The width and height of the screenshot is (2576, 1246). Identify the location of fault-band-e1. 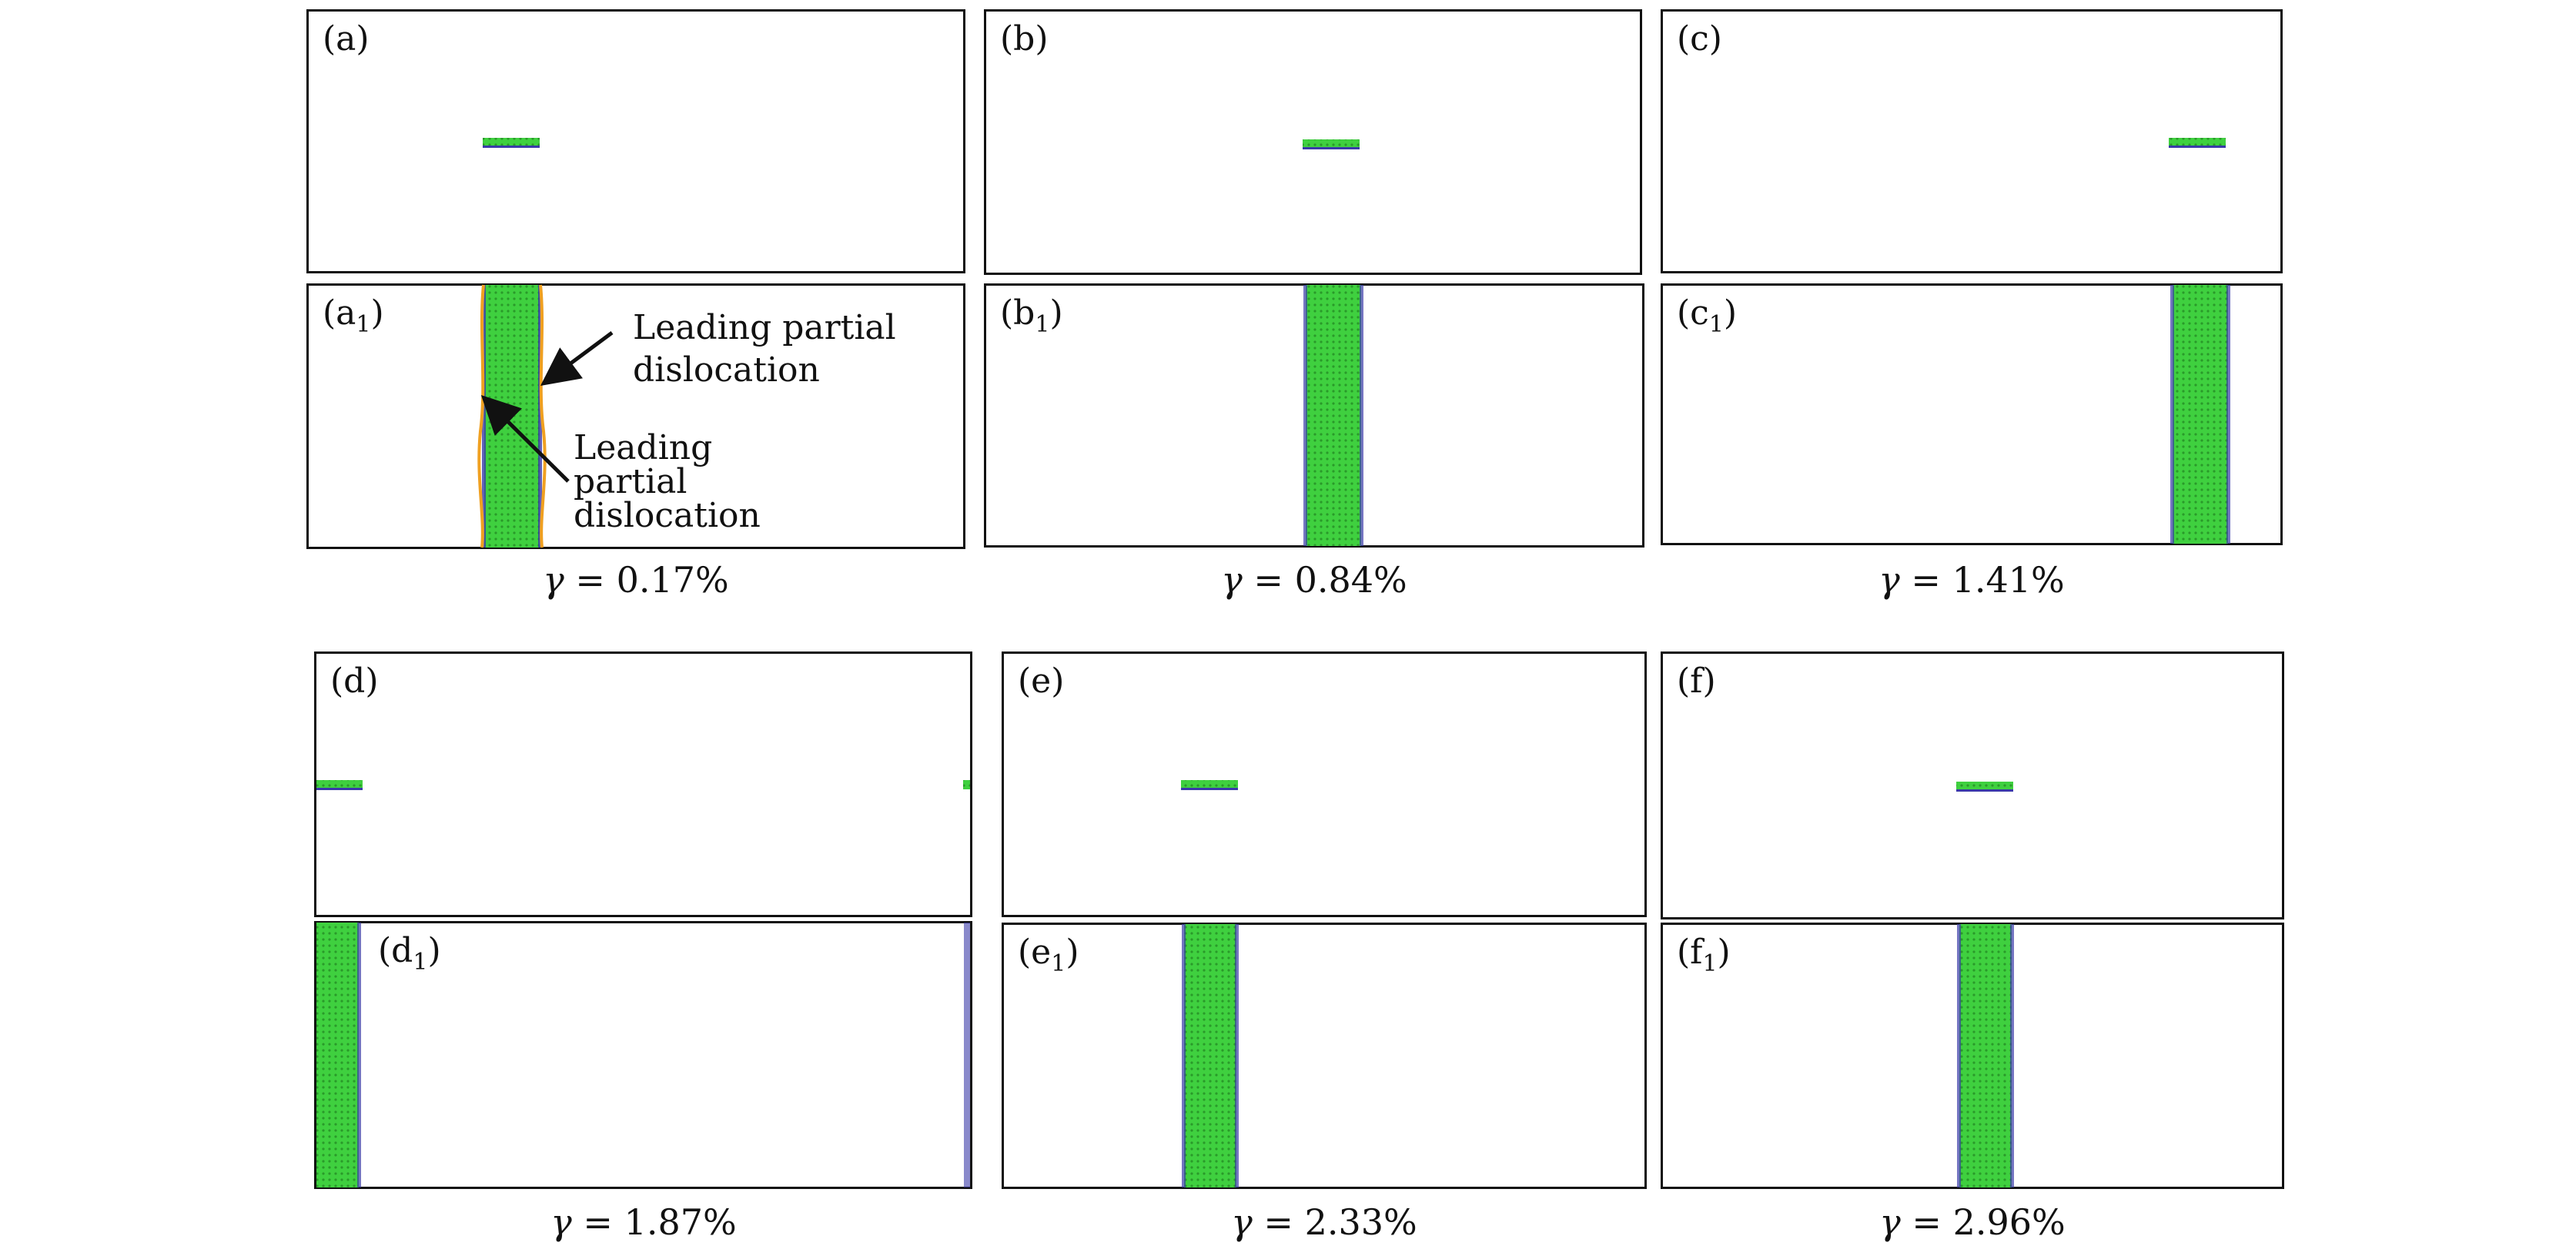
(1211, 1055).